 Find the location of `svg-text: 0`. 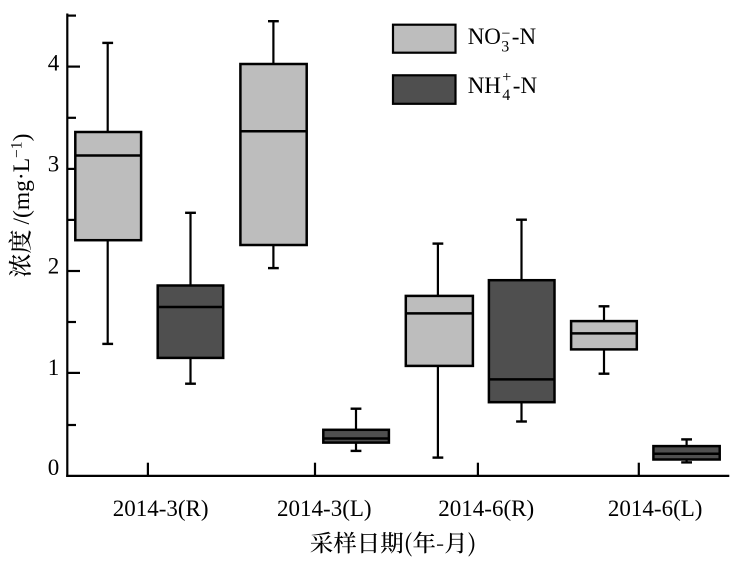

svg-text: 0 is located at coordinates (54, 467).